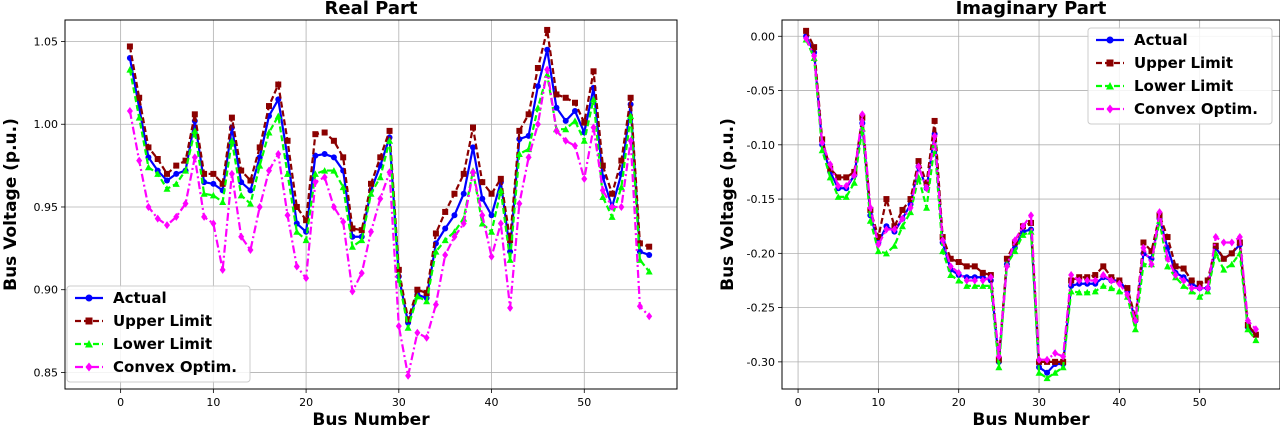 The image size is (1280, 429). Describe the element at coordinates (761, 253) in the screenshot. I see `y-tick-label: -0.20` at that location.